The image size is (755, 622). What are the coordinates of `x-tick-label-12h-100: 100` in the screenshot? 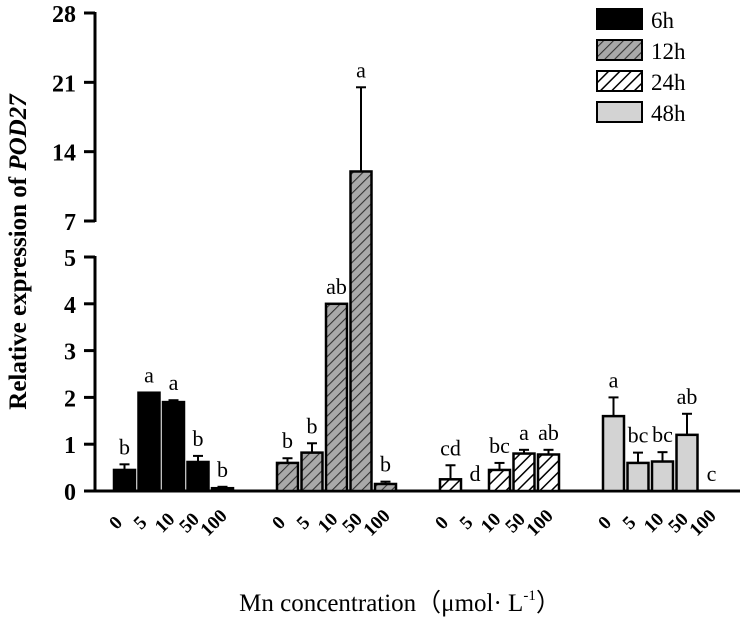 It's located at (377, 523).